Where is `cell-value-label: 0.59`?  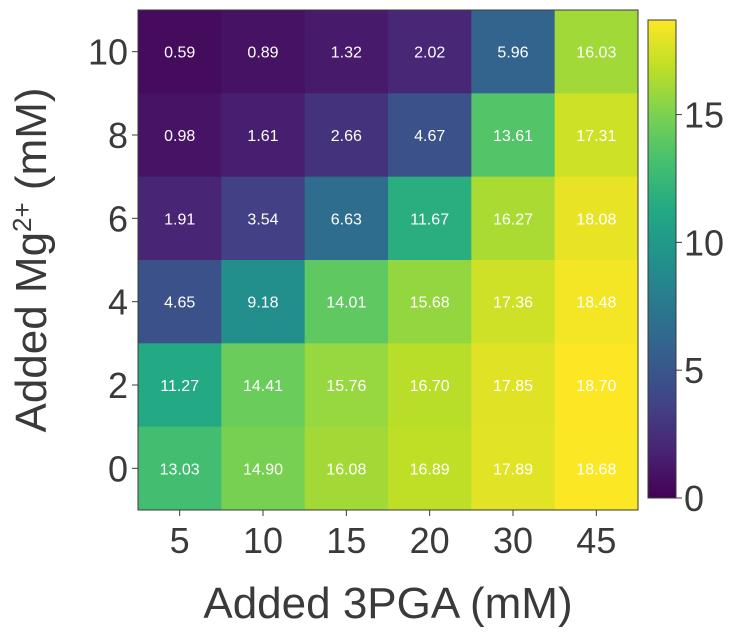 cell-value-label: 0.59 is located at coordinates (179, 53).